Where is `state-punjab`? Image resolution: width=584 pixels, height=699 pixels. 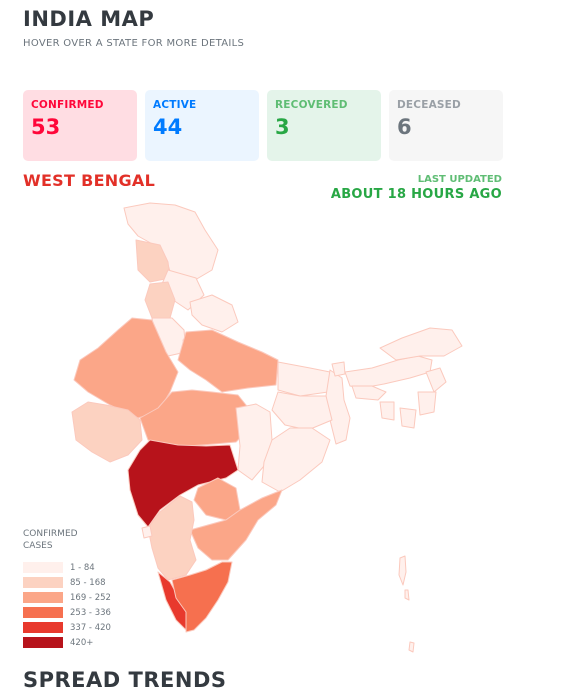 state-punjab is located at coordinates (160, 300).